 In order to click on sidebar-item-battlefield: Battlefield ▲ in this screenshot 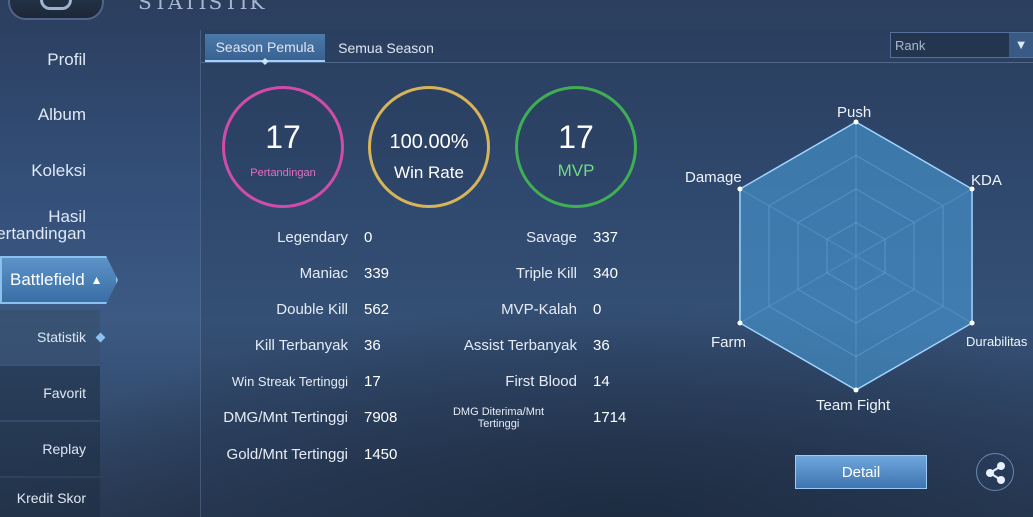, I will do `click(59, 280)`.